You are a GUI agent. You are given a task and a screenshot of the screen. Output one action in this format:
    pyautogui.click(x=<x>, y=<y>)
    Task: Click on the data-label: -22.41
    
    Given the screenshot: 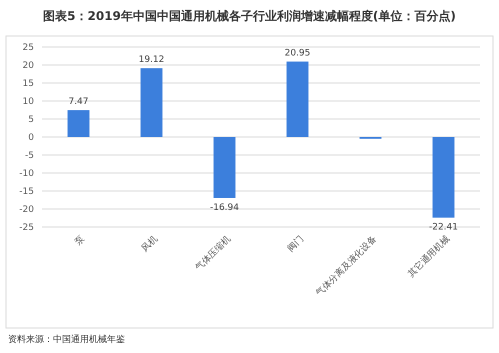 What is the action you would take?
    pyautogui.click(x=443, y=227)
    